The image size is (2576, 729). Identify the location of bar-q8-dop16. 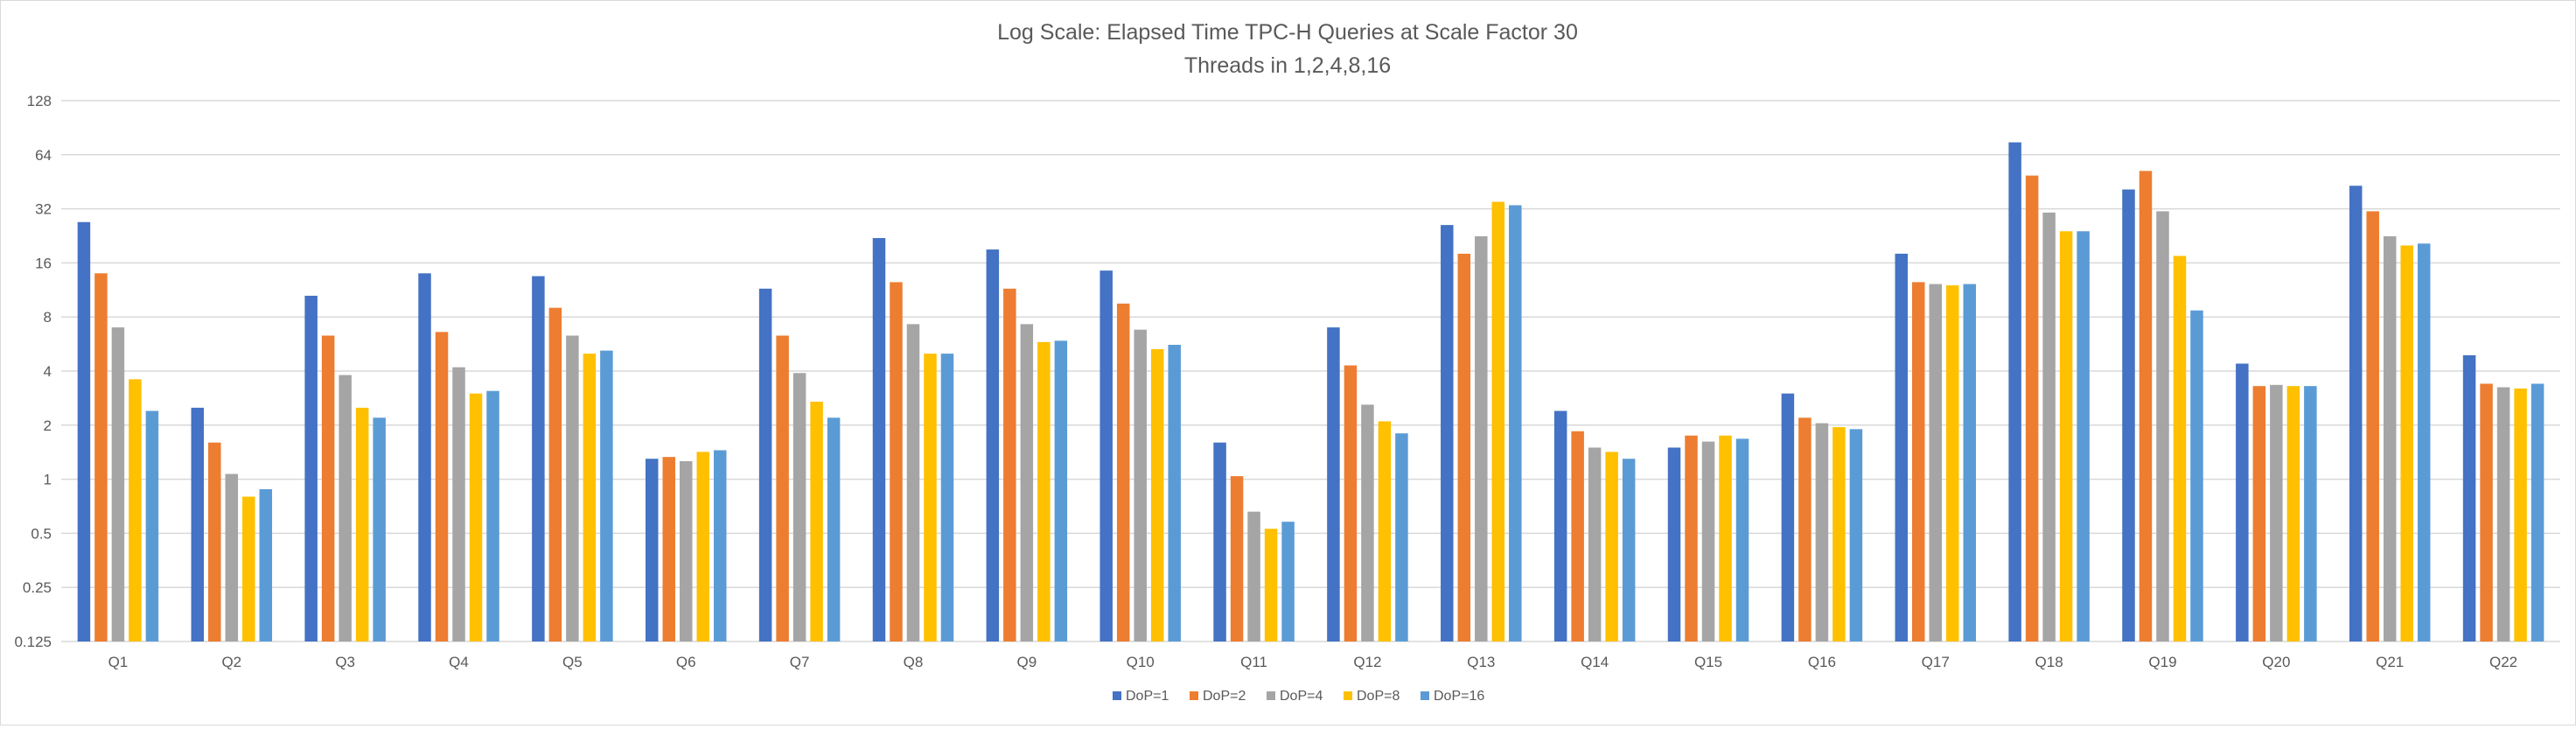
(947, 497).